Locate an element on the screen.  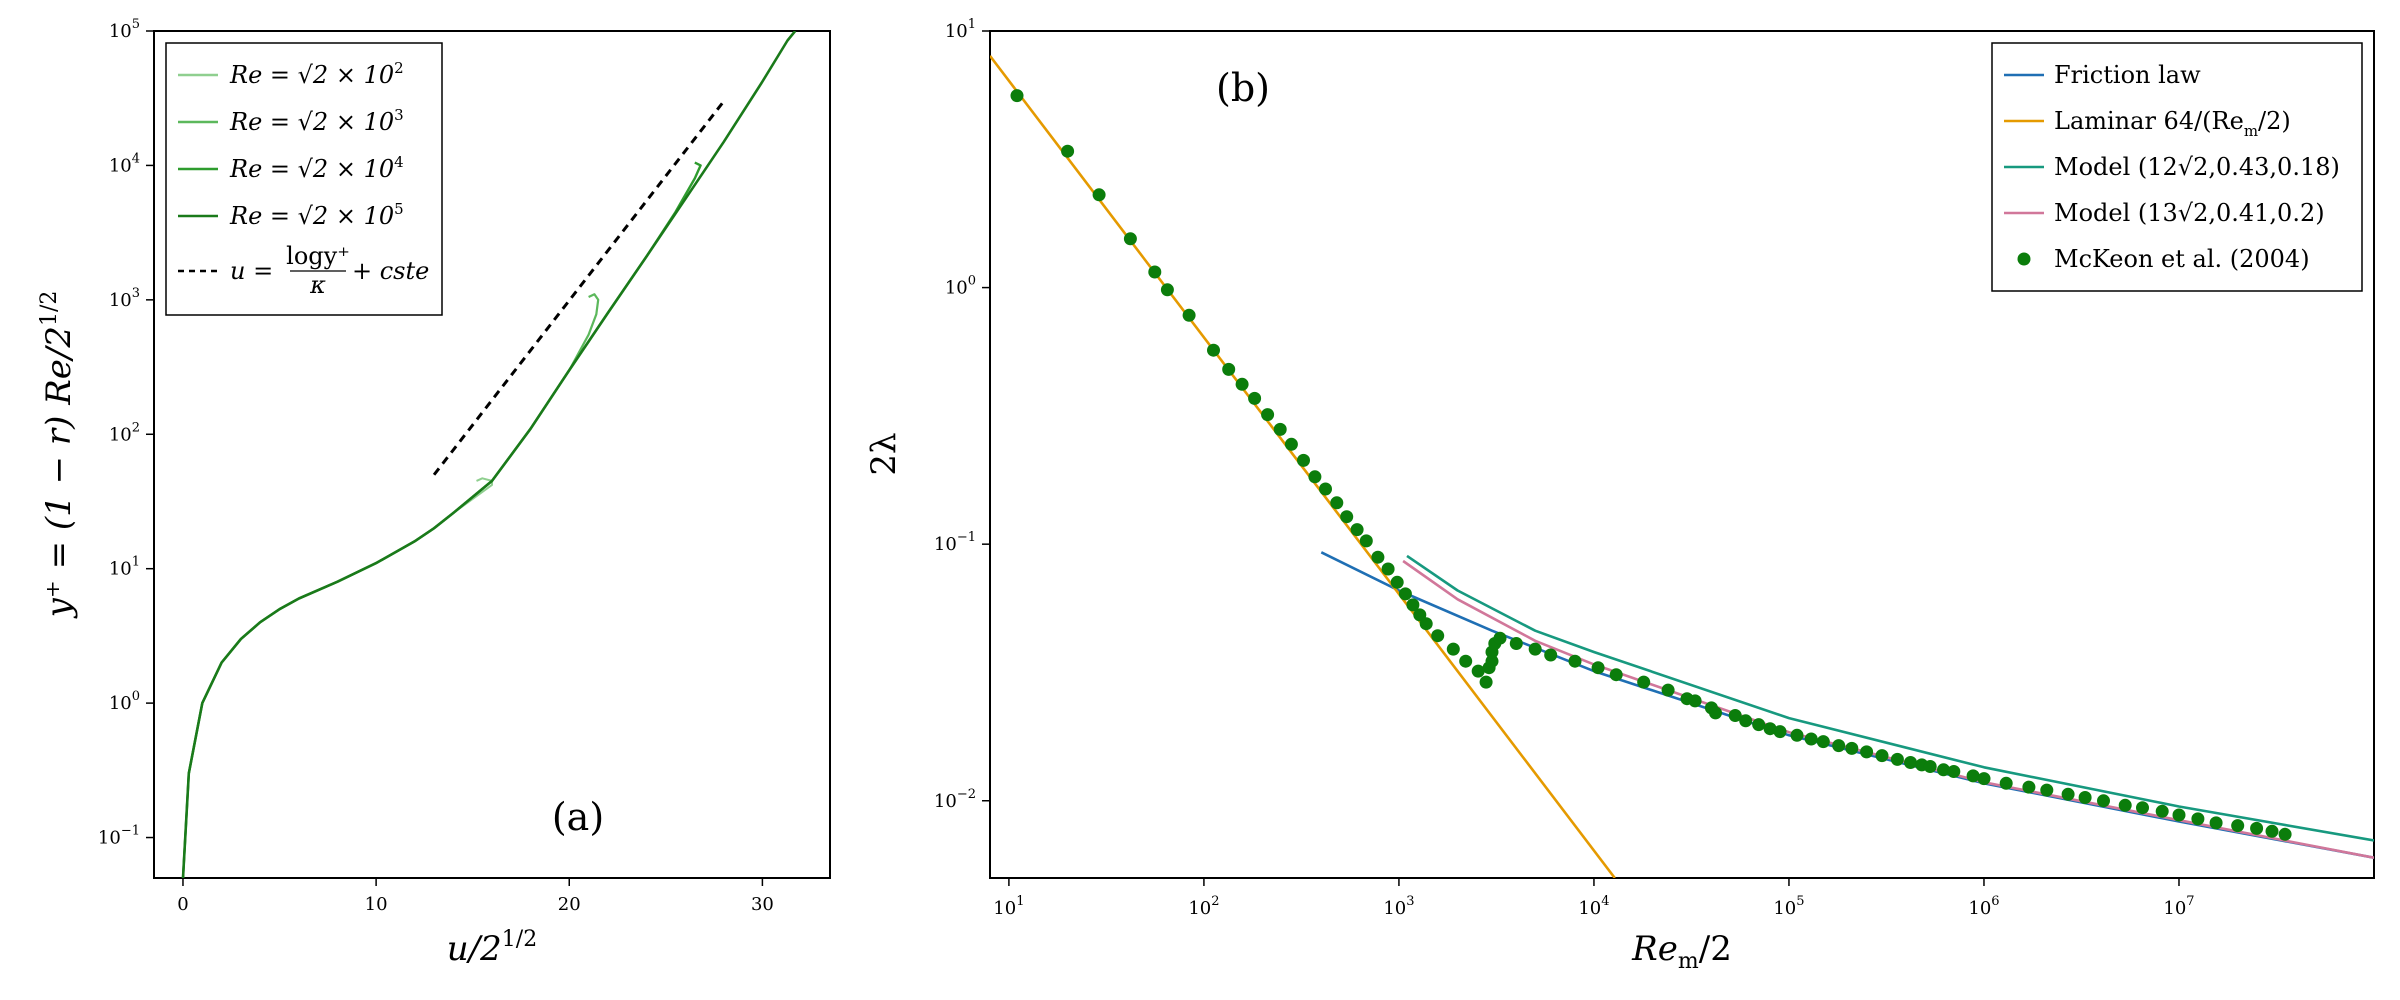
x-tick-label: 0 is located at coordinates (182, 904).